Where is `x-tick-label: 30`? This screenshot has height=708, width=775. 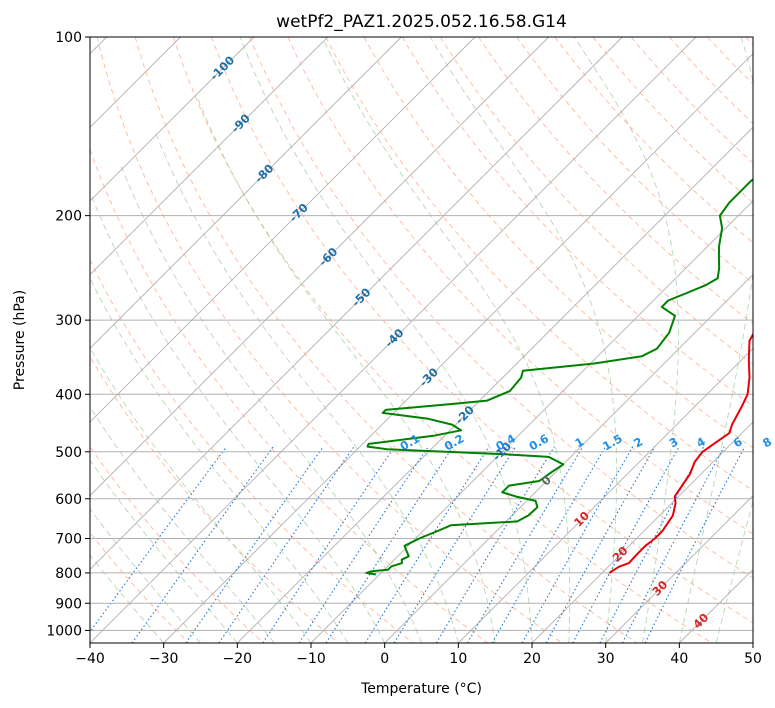
x-tick-label: 30 is located at coordinates (606, 659).